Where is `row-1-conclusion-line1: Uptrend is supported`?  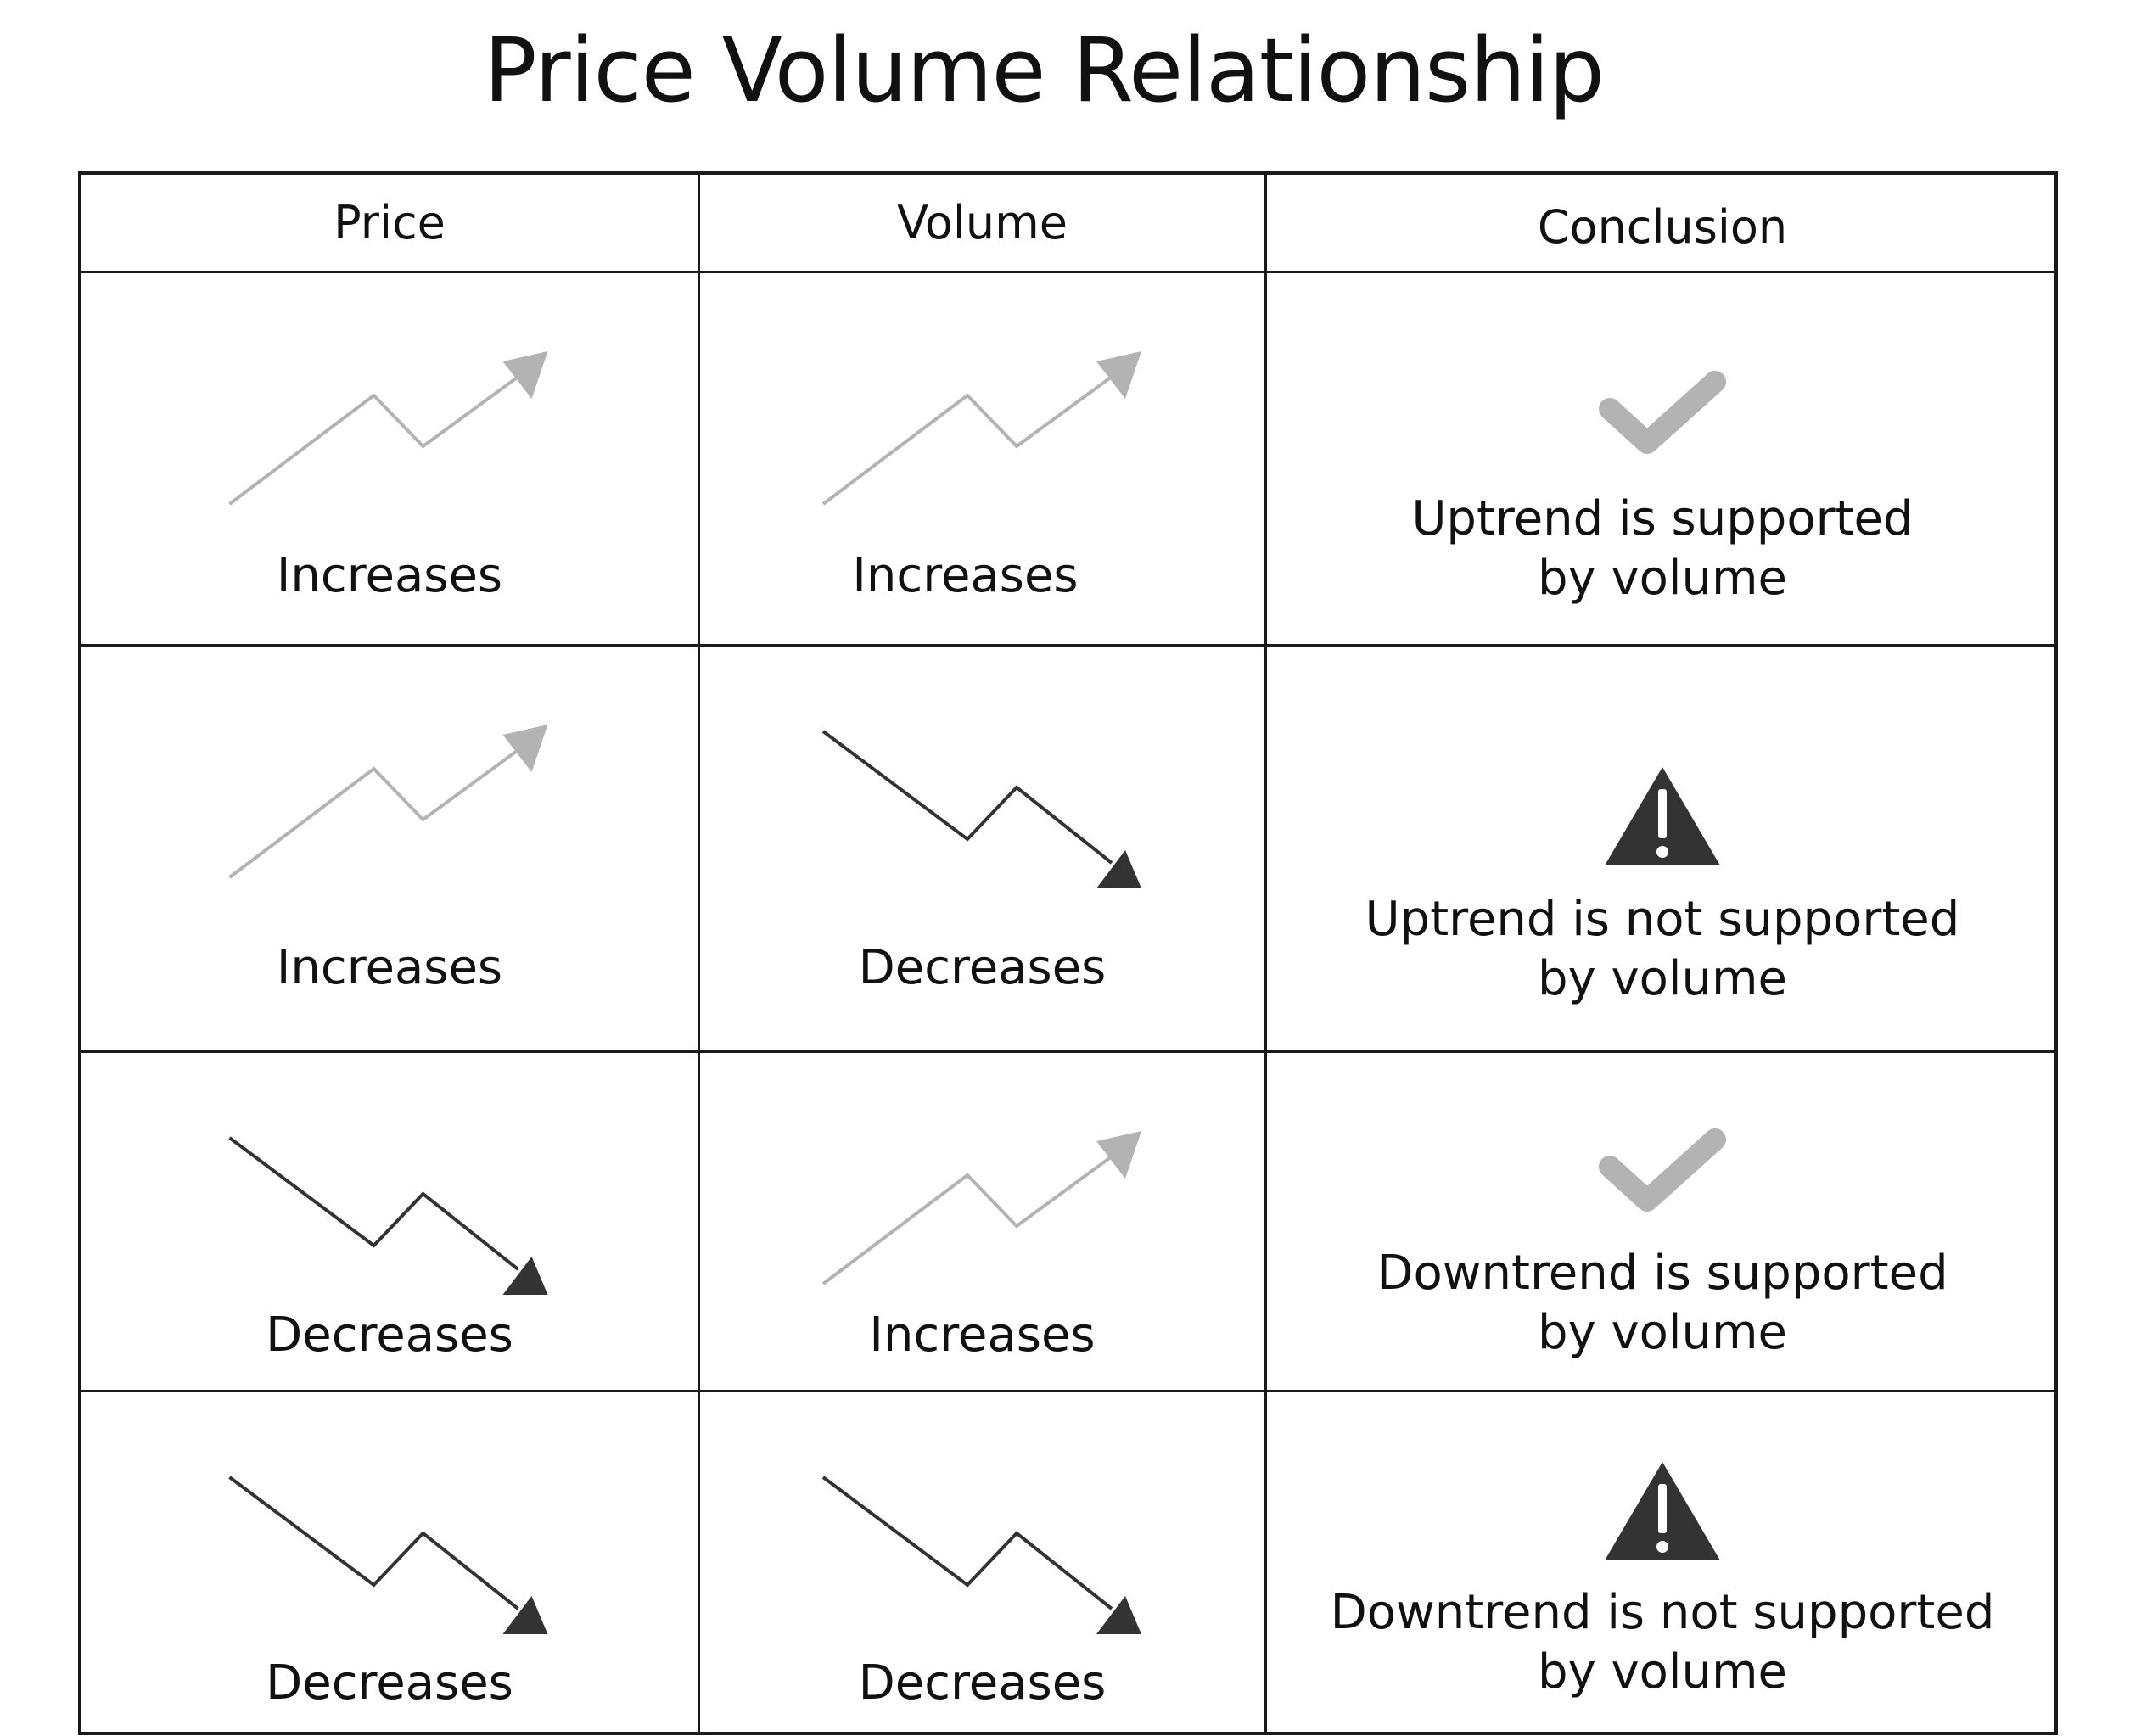
row-1-conclusion-line1: Uptrend is supported is located at coordinates (1662, 519).